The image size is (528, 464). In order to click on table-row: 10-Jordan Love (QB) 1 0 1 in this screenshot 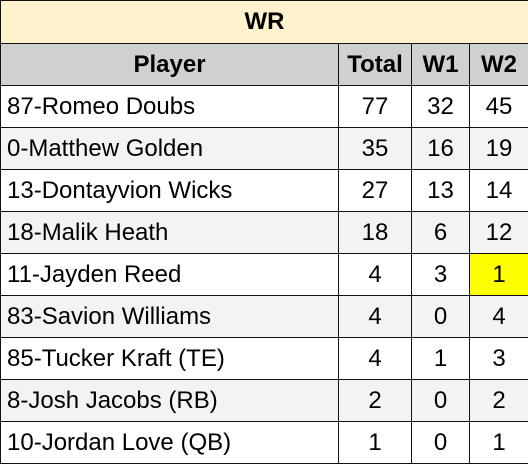, I will do `click(264, 442)`.